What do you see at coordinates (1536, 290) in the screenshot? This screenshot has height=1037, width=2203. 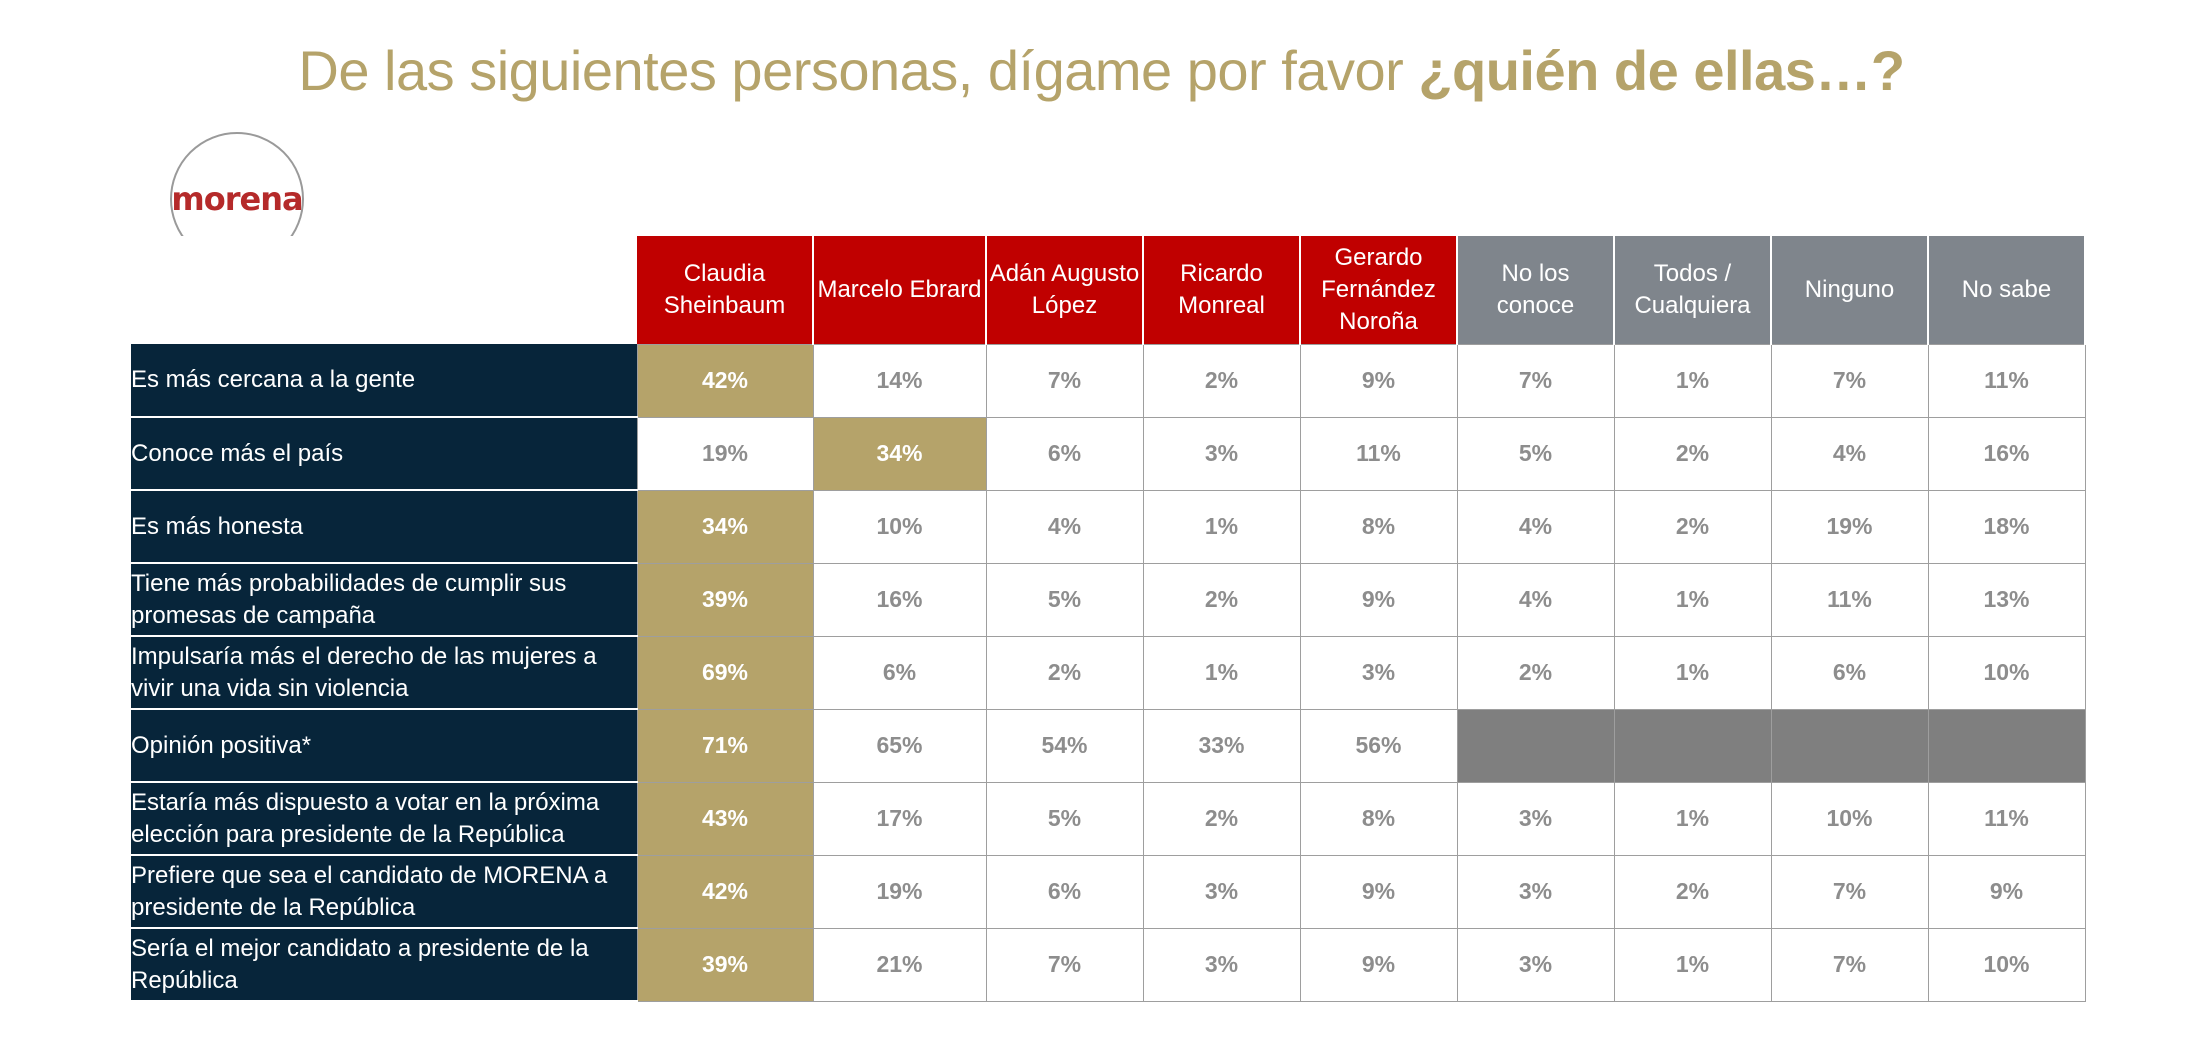 I see `column-header: No los conoce` at bounding box center [1536, 290].